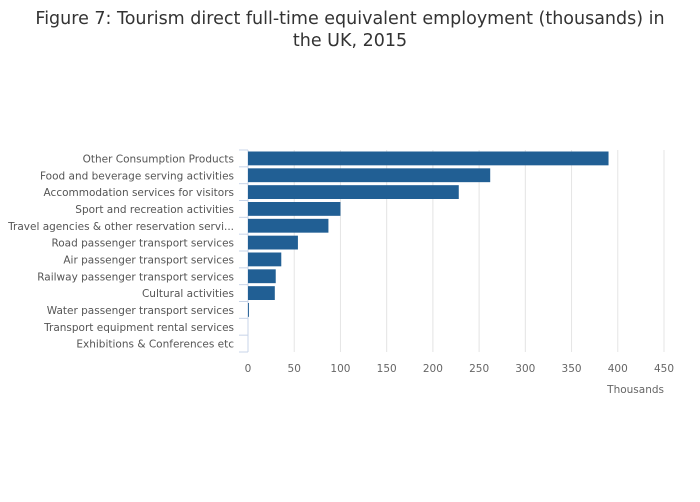 The width and height of the screenshot is (700, 502). What do you see at coordinates (142, 244) in the screenshot?
I see `category-label: Road passenger transport services` at bounding box center [142, 244].